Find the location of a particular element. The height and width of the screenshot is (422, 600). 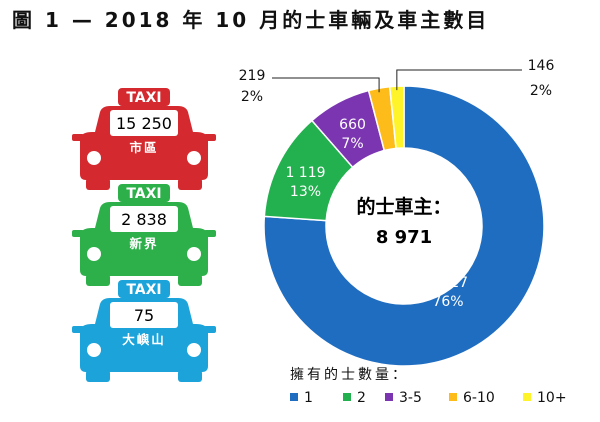

donut-labels: 6 827 76% 1 119 13% 660 7% is located at coordinates (376, 213).